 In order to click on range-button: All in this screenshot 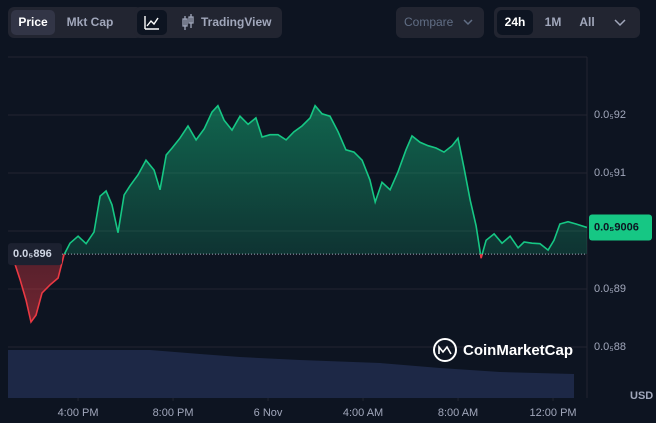, I will do `click(586, 22)`.